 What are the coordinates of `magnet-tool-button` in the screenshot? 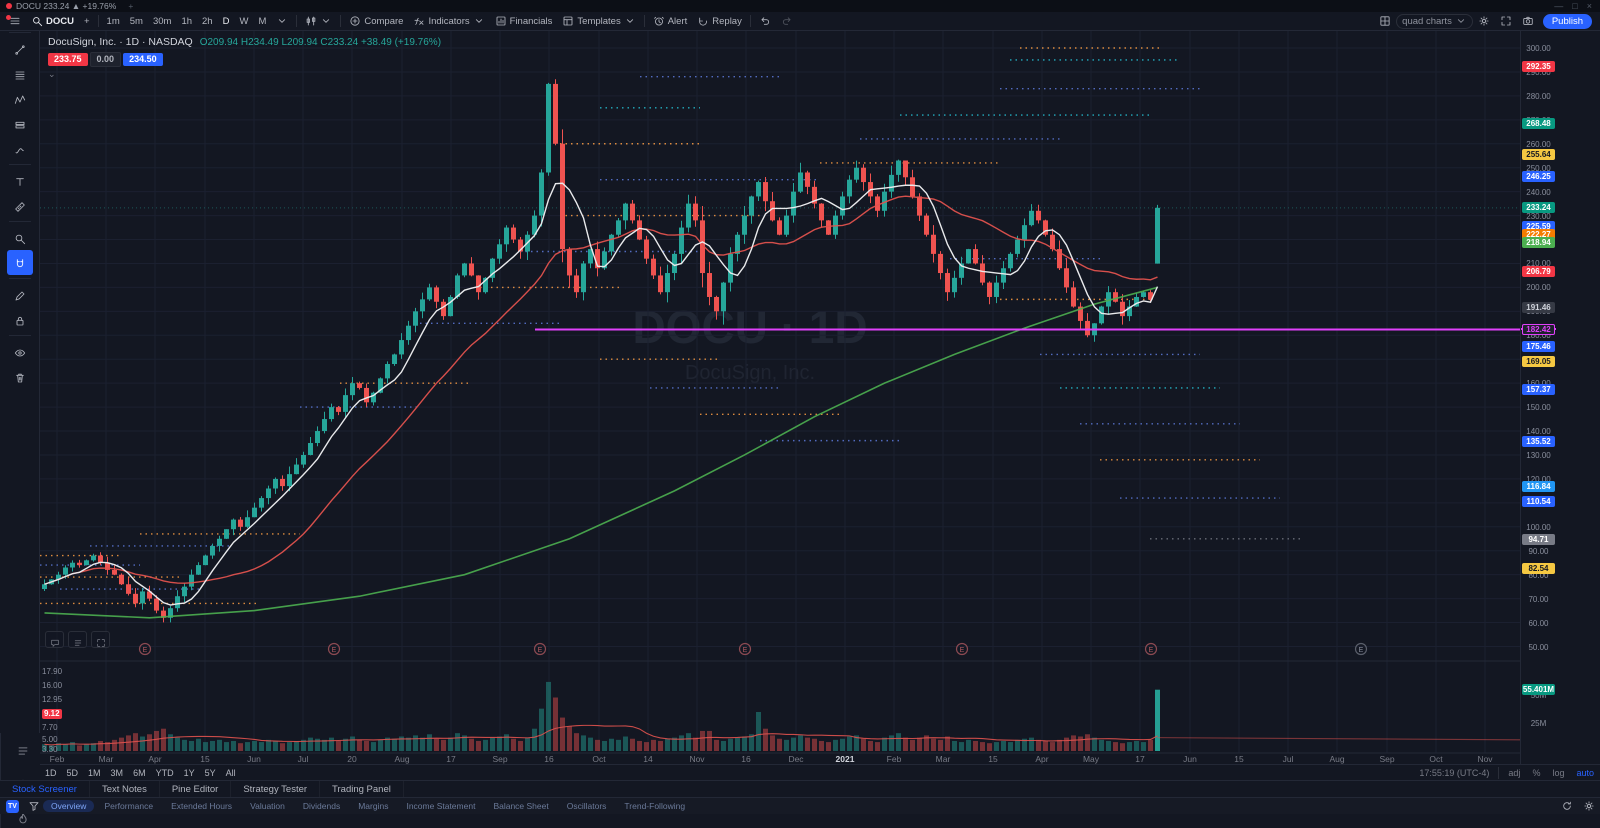 It's located at (19, 262).